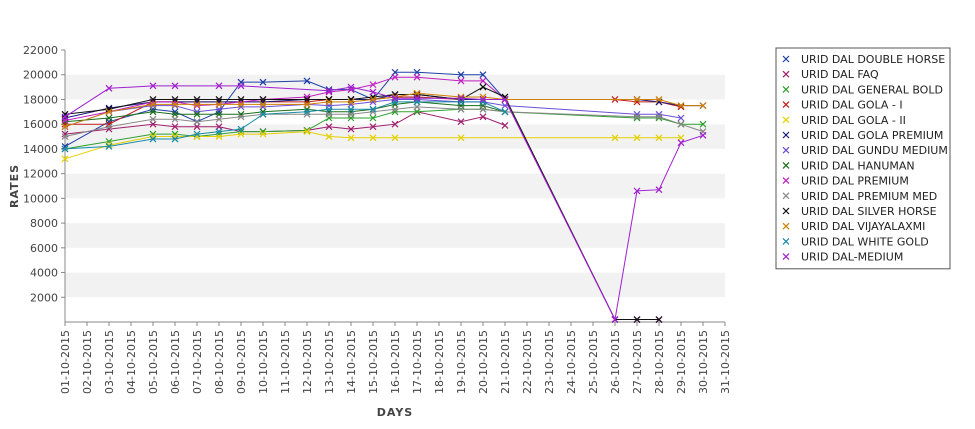 The image size is (975, 429). I want to click on y-tick-label: 20000, so click(40, 75).